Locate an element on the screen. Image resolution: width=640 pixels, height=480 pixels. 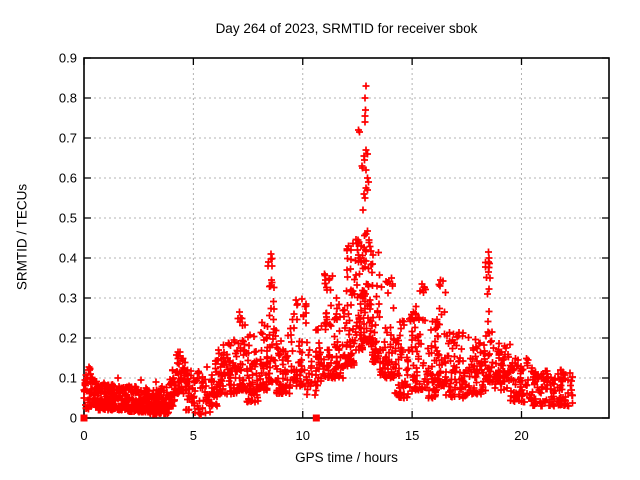
y-tick-label: 0.2 is located at coordinates (68, 338).